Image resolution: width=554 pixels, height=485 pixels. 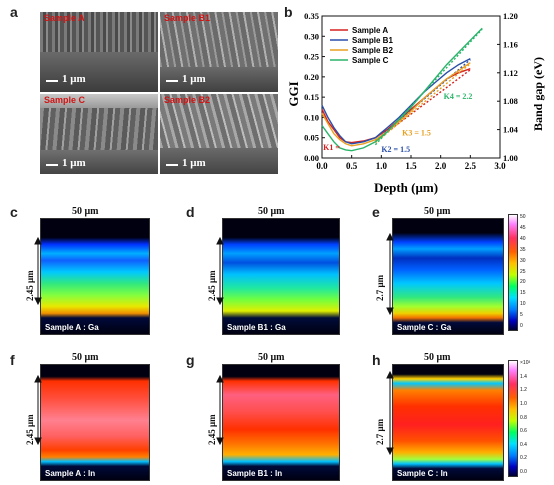 I want to click on map-caption: Sample B1 : In, so click(x=255, y=473).